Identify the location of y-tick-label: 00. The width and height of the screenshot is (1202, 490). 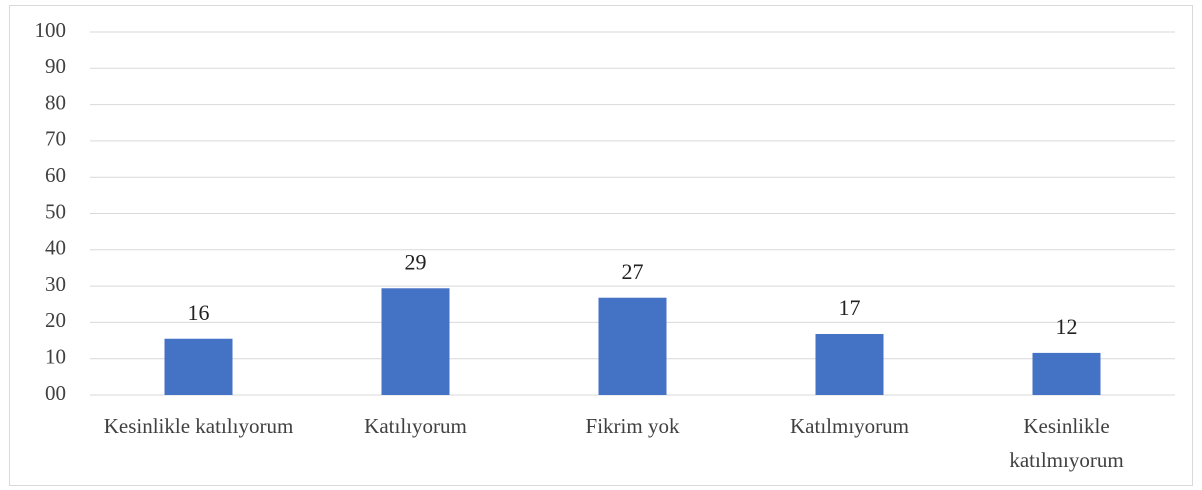
(55, 393).